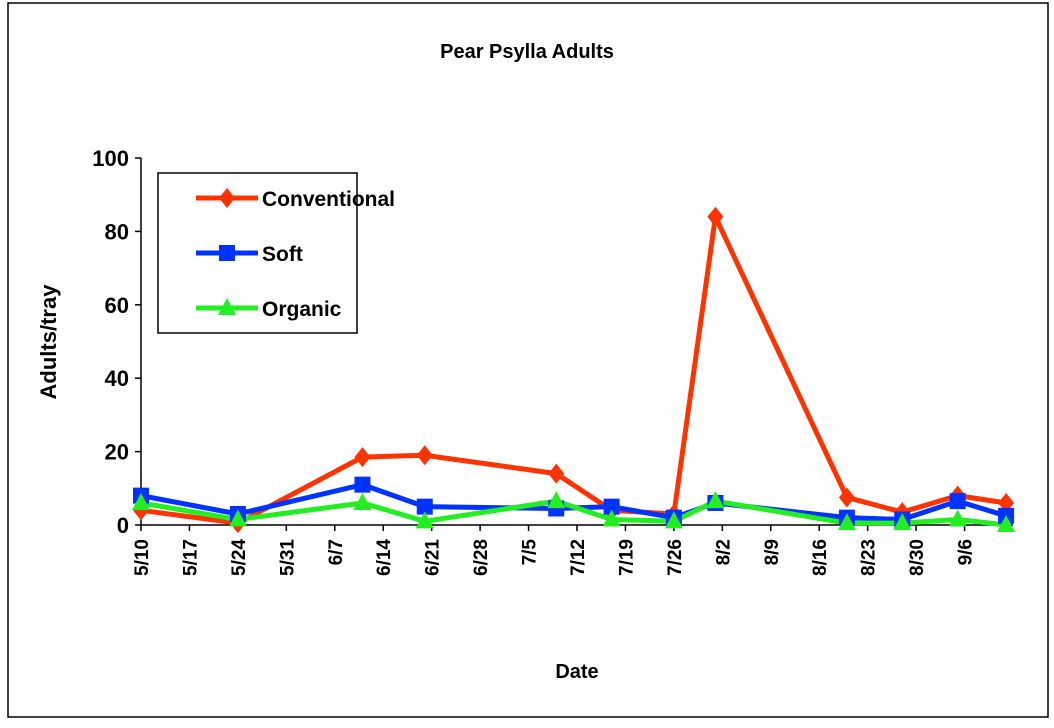  What do you see at coordinates (336, 552) in the screenshot?
I see `x-tick-label: 6/7` at bounding box center [336, 552].